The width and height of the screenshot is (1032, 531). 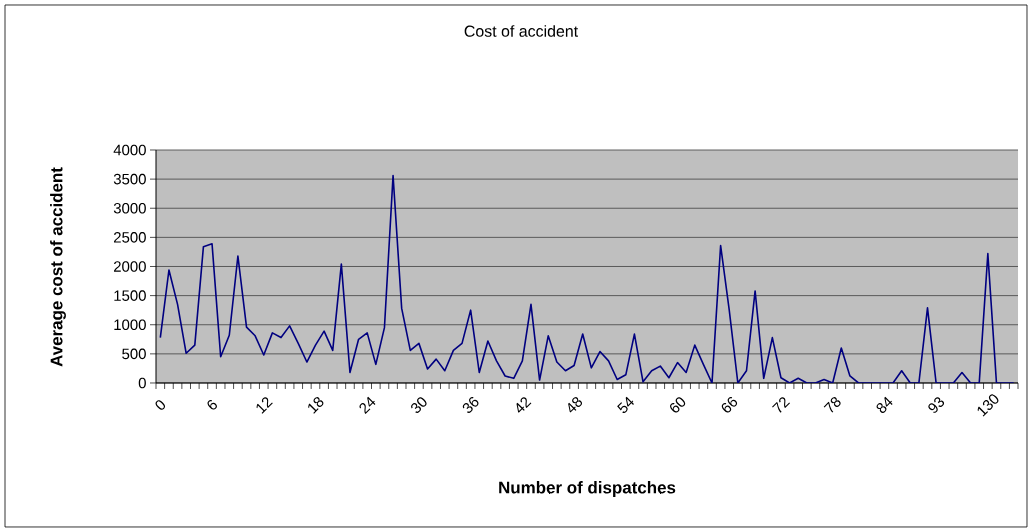 I want to click on x-tick-label: 6, so click(x=212, y=405).